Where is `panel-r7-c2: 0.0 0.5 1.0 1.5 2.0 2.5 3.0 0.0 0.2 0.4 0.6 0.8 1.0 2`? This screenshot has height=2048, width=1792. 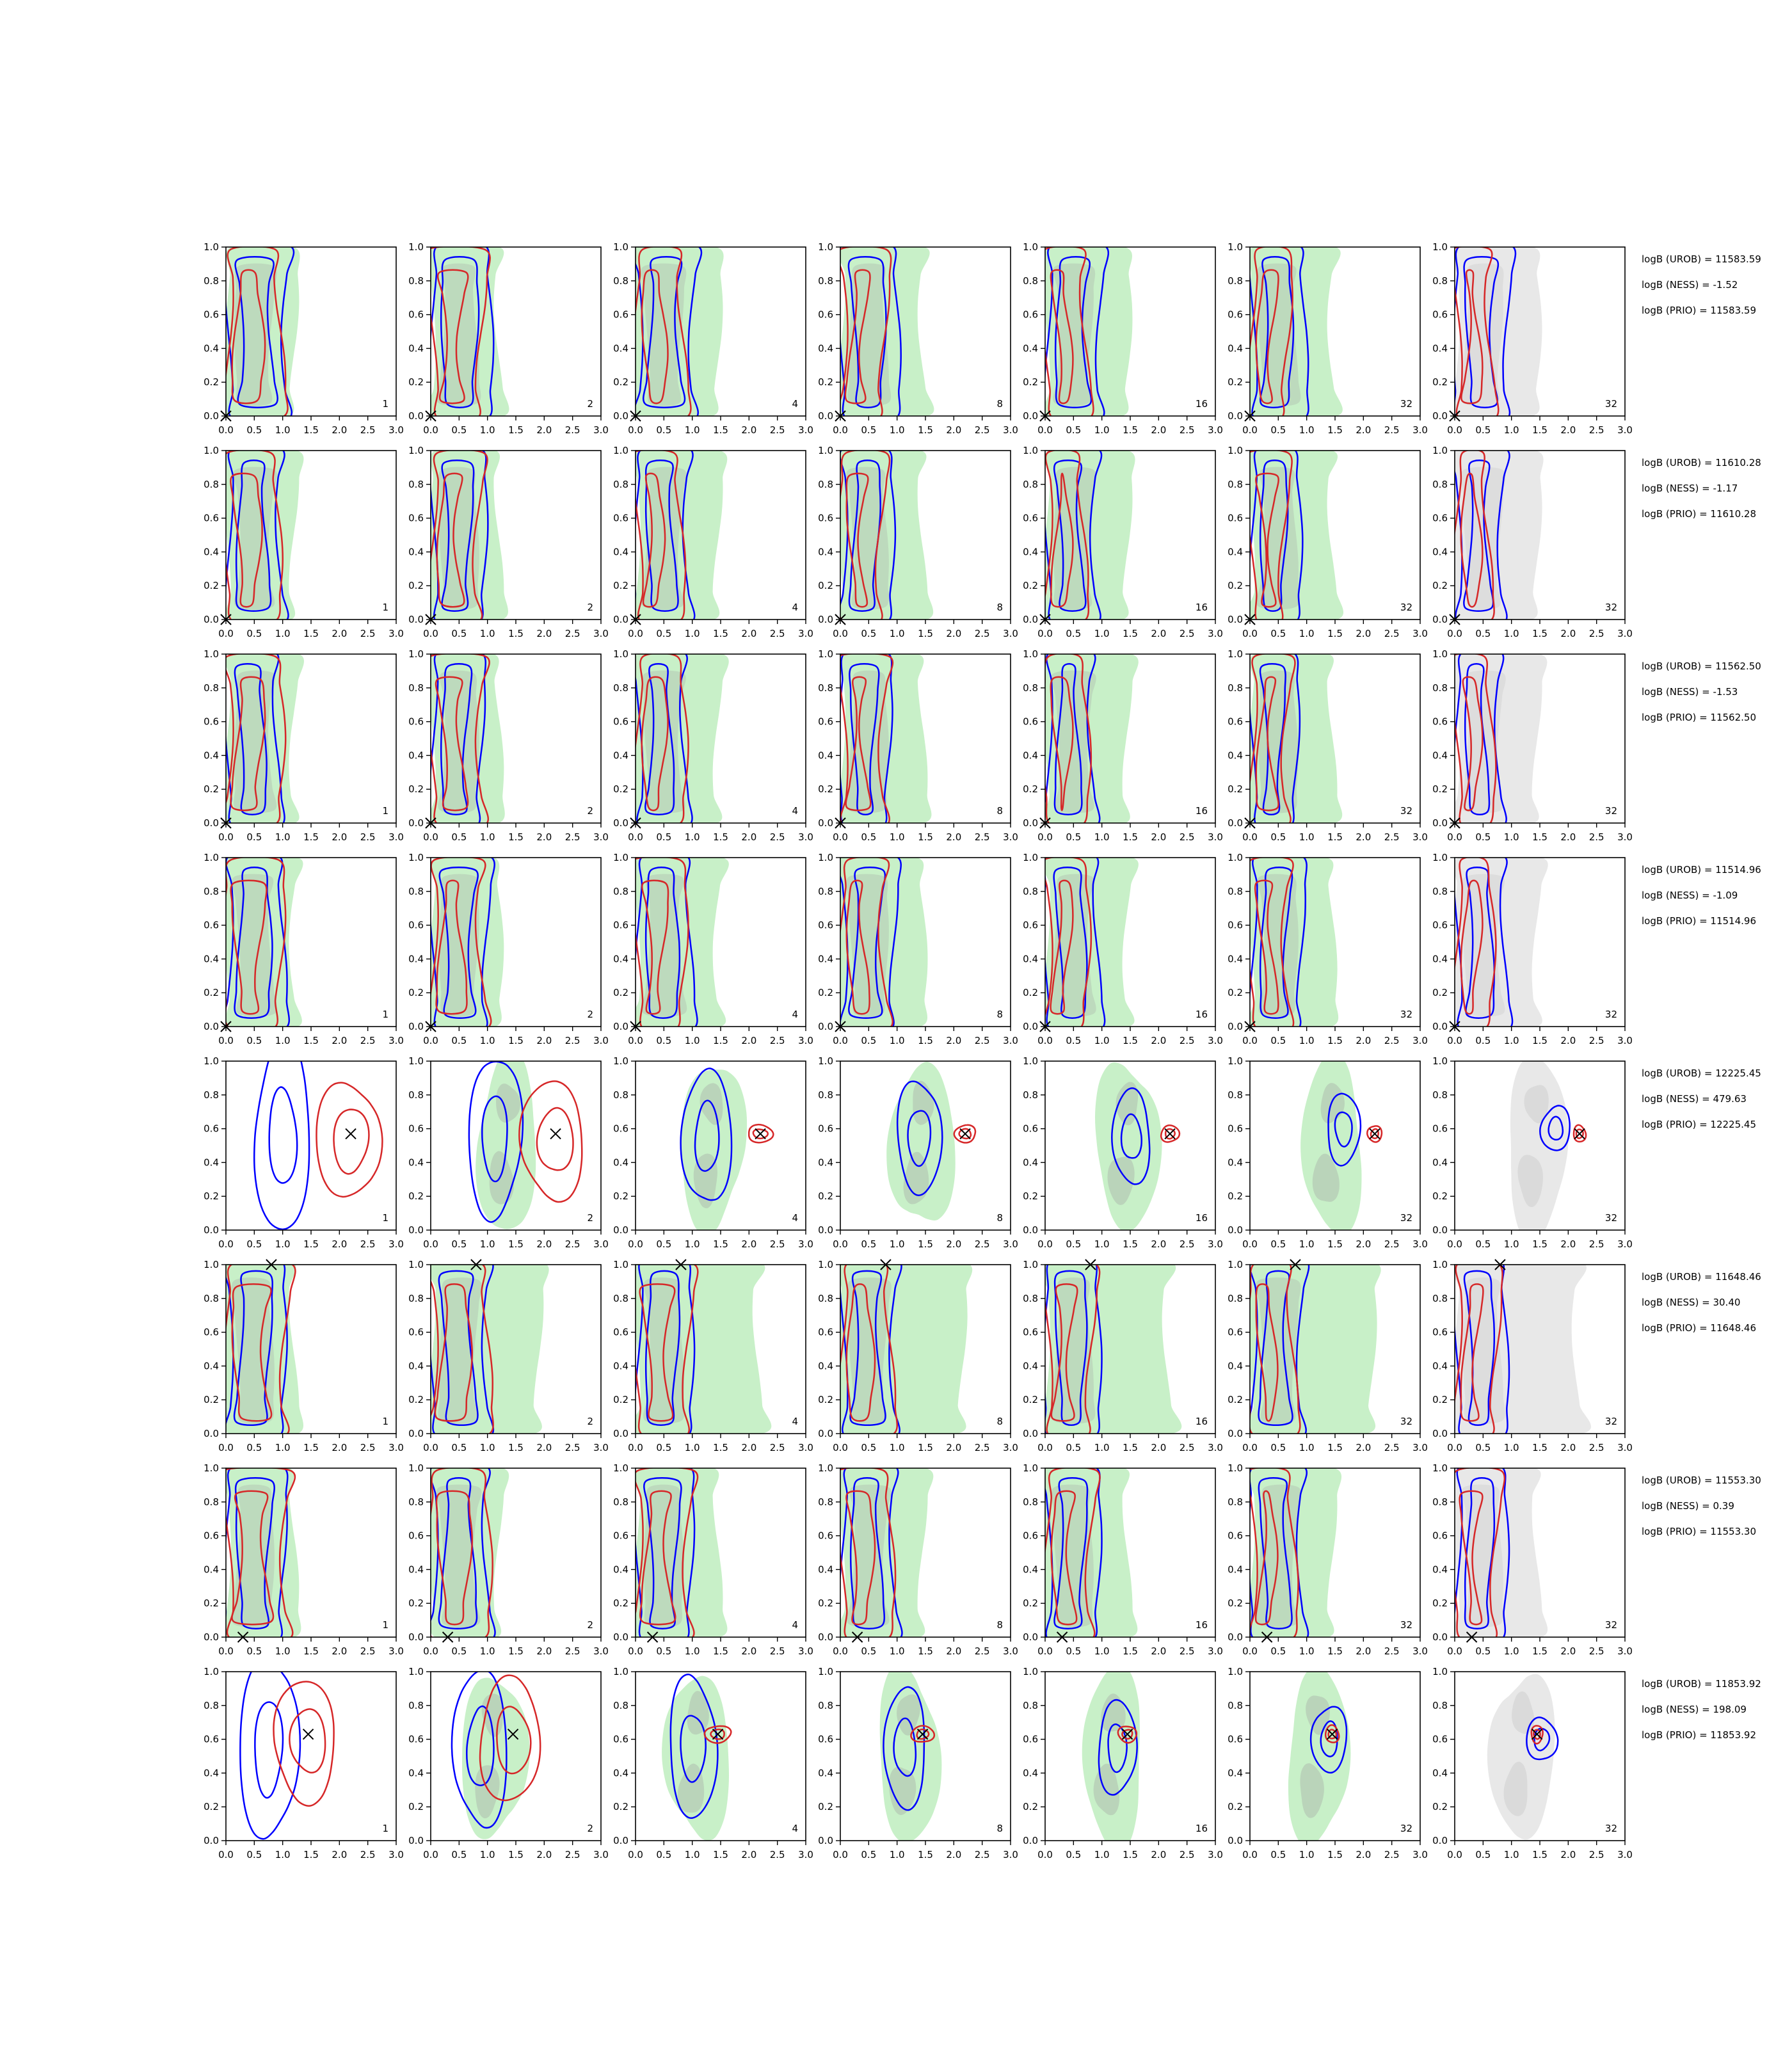
panel-r7-c2: 0.0 0.5 1.0 1.5 2.0 2.5 3.0 0.0 0.2 0.4 0.6 0.8 1.0 2 is located at coordinates (508, 1559).